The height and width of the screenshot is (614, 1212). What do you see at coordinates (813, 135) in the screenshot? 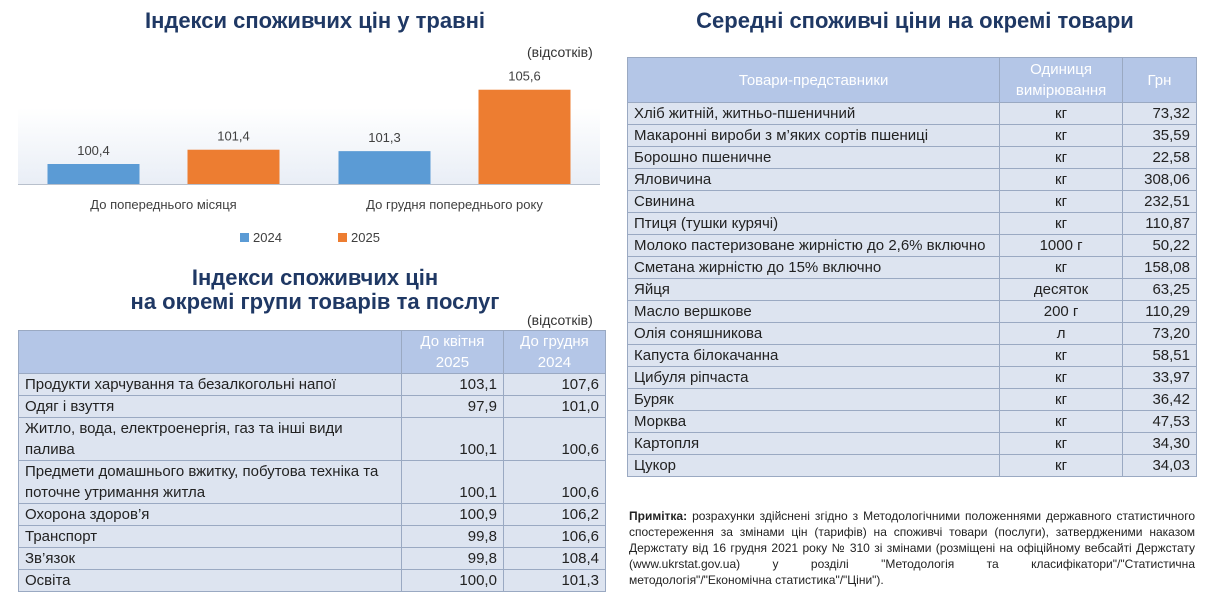
I see `goods-name-cell: Макаронні вироби з м’яких сортів пшениці` at bounding box center [813, 135].